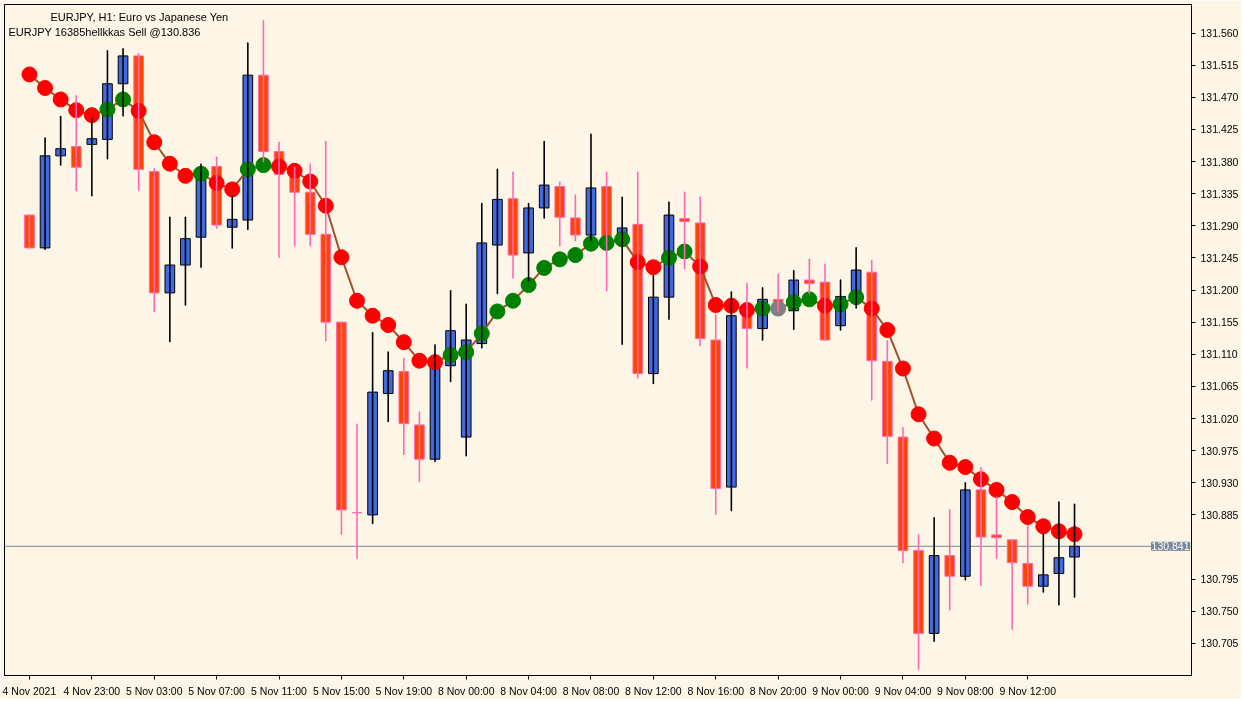  What do you see at coordinates (92, 690) in the screenshot?
I see `x-tick-label: 4 Nov 23:00` at bounding box center [92, 690].